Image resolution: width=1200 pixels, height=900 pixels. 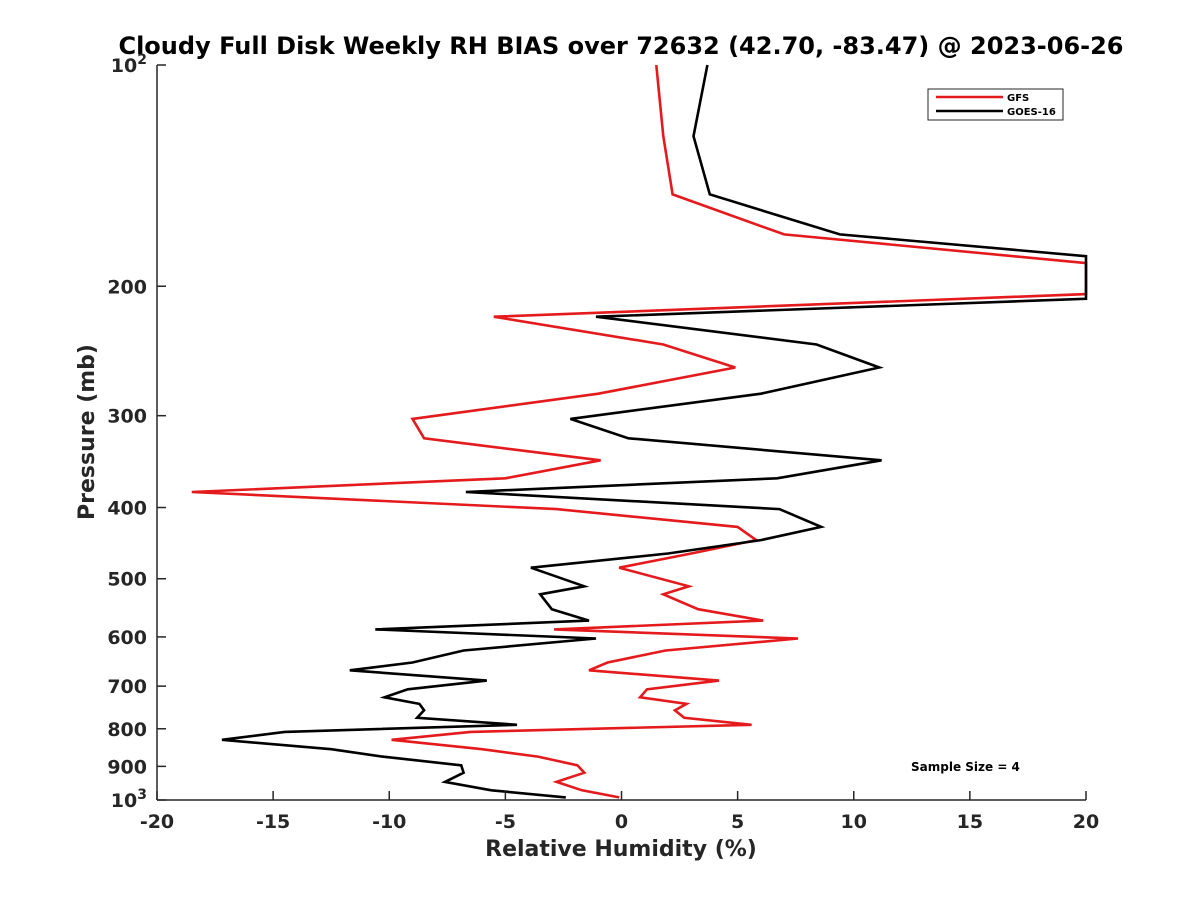 I want to click on x-tick-label: 20, so click(x=1086, y=822).